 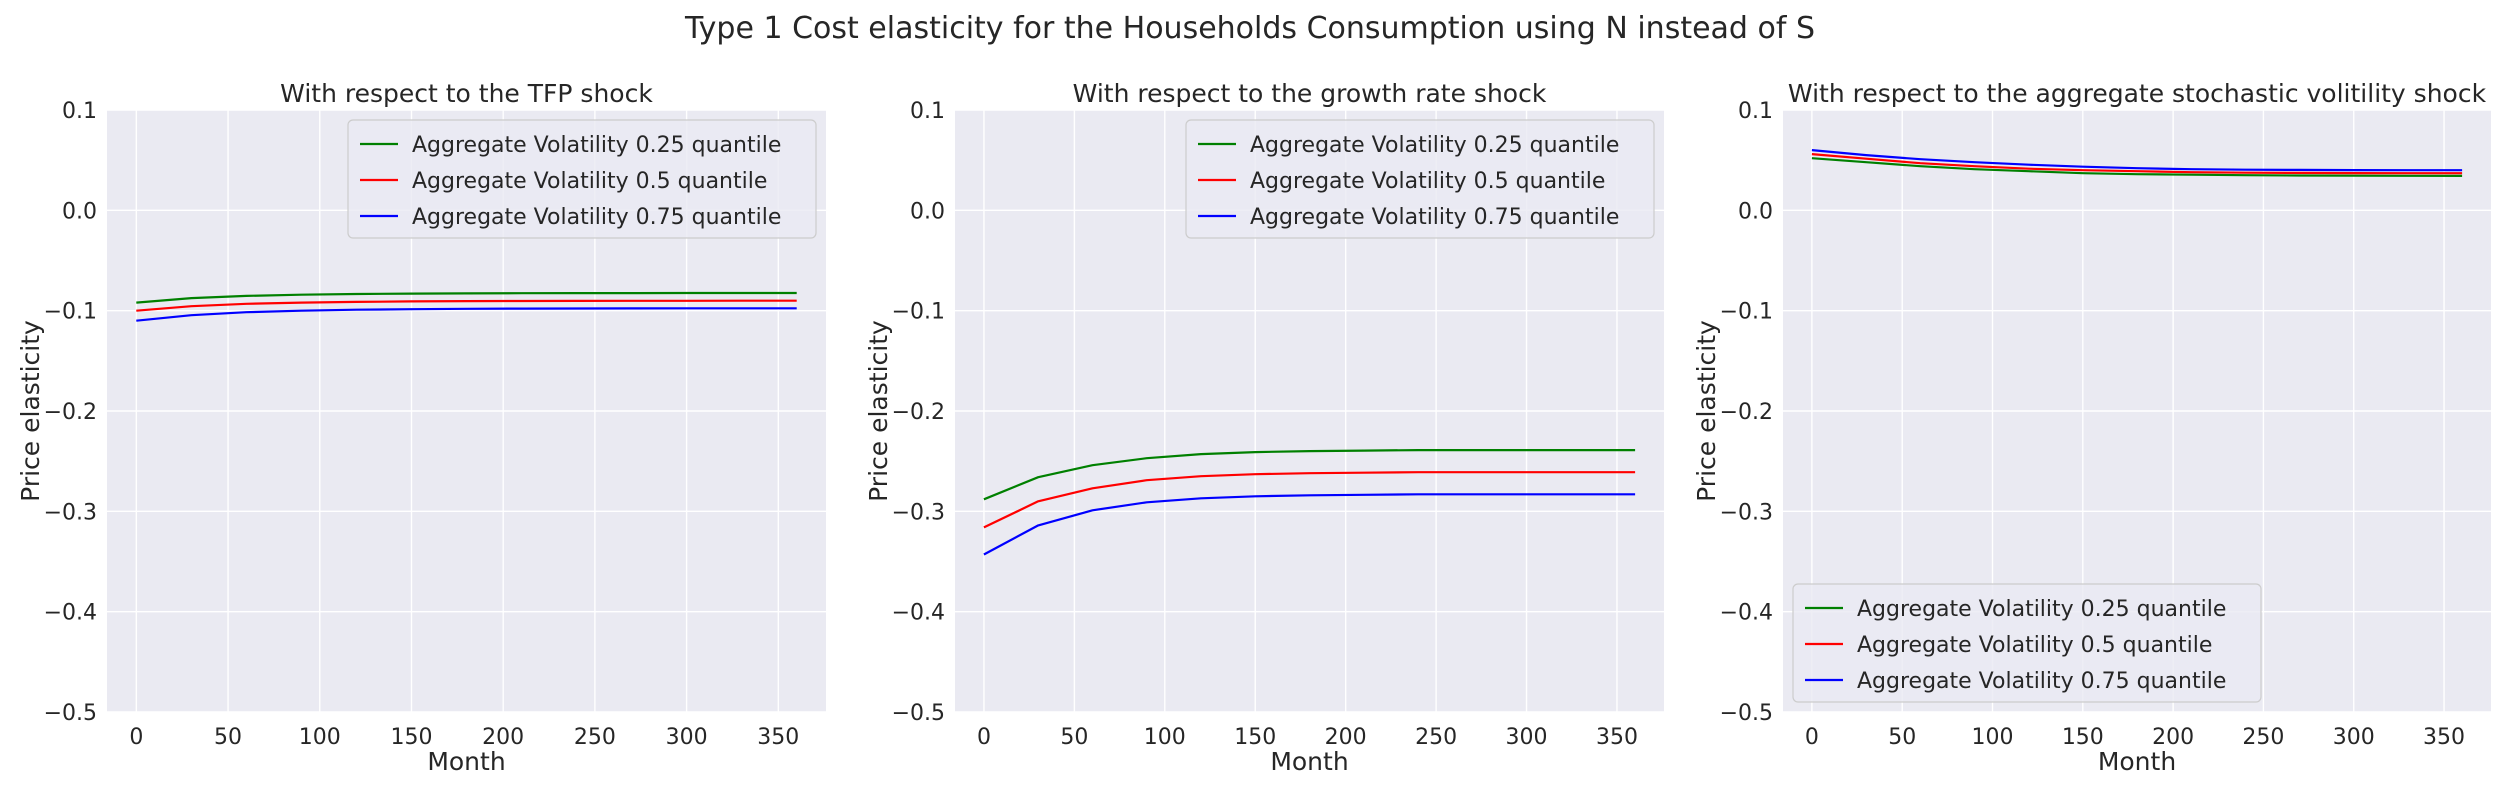 What do you see at coordinates (1310, 93) in the screenshot?
I see `chart-title: With respect to the growth rate shock` at bounding box center [1310, 93].